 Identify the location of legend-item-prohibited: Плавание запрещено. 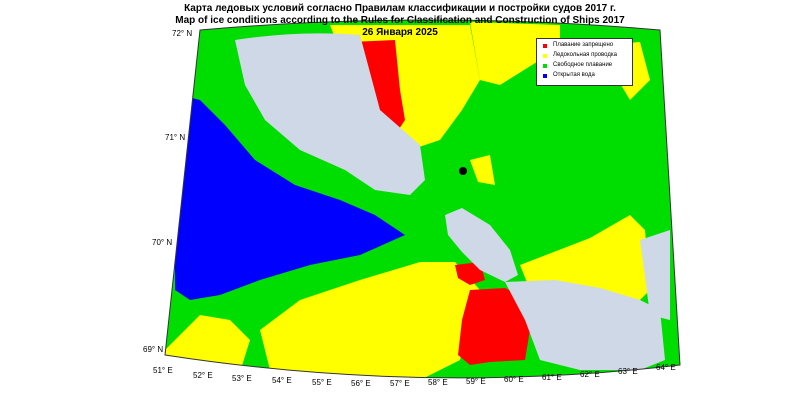
(578, 45).